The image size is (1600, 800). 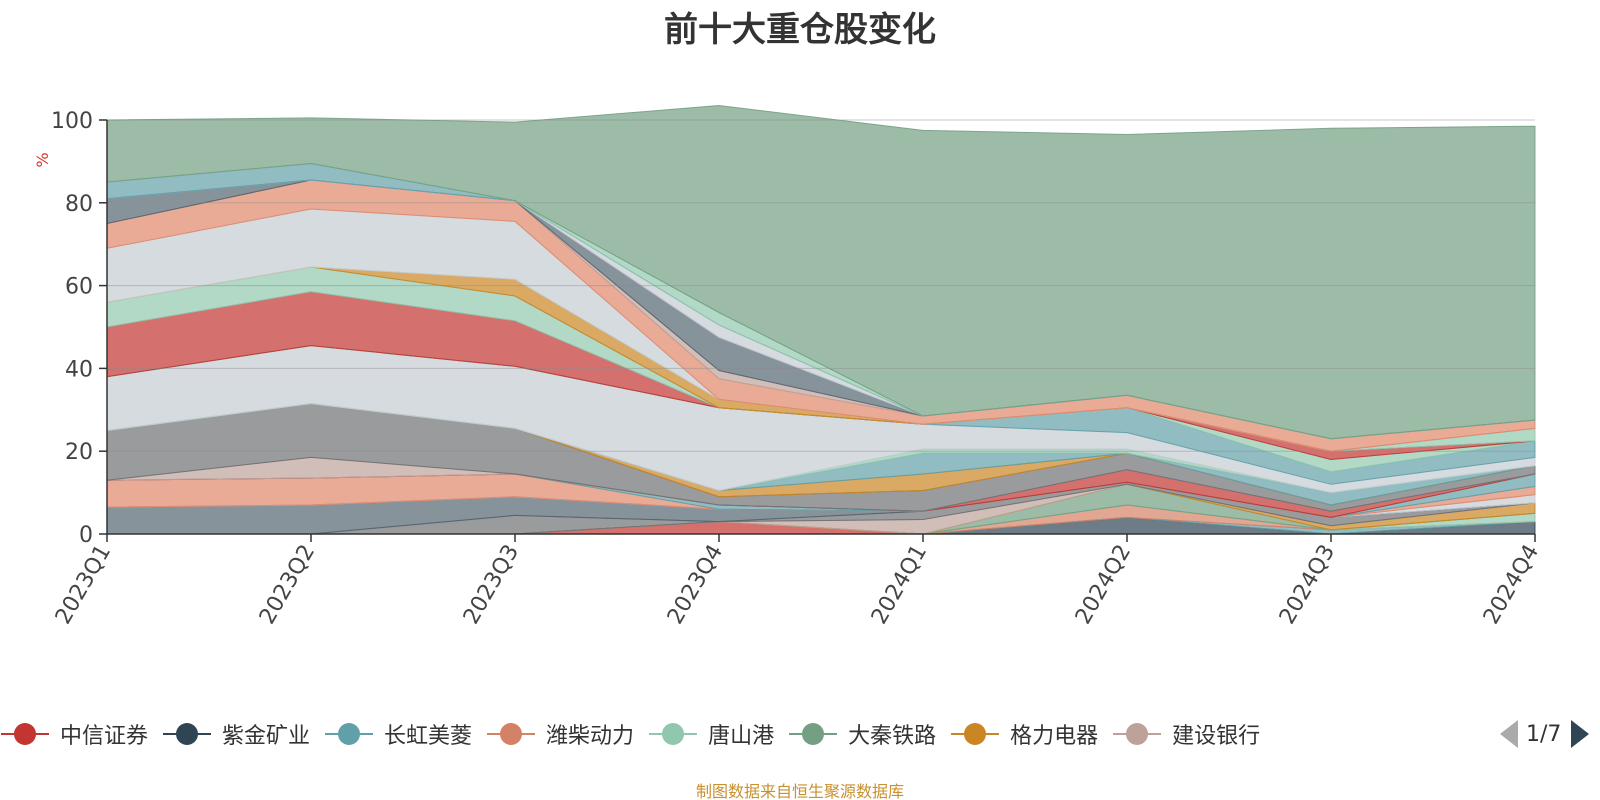 I want to click on x-tick-label: 2023Q2, so click(x=287, y=585).